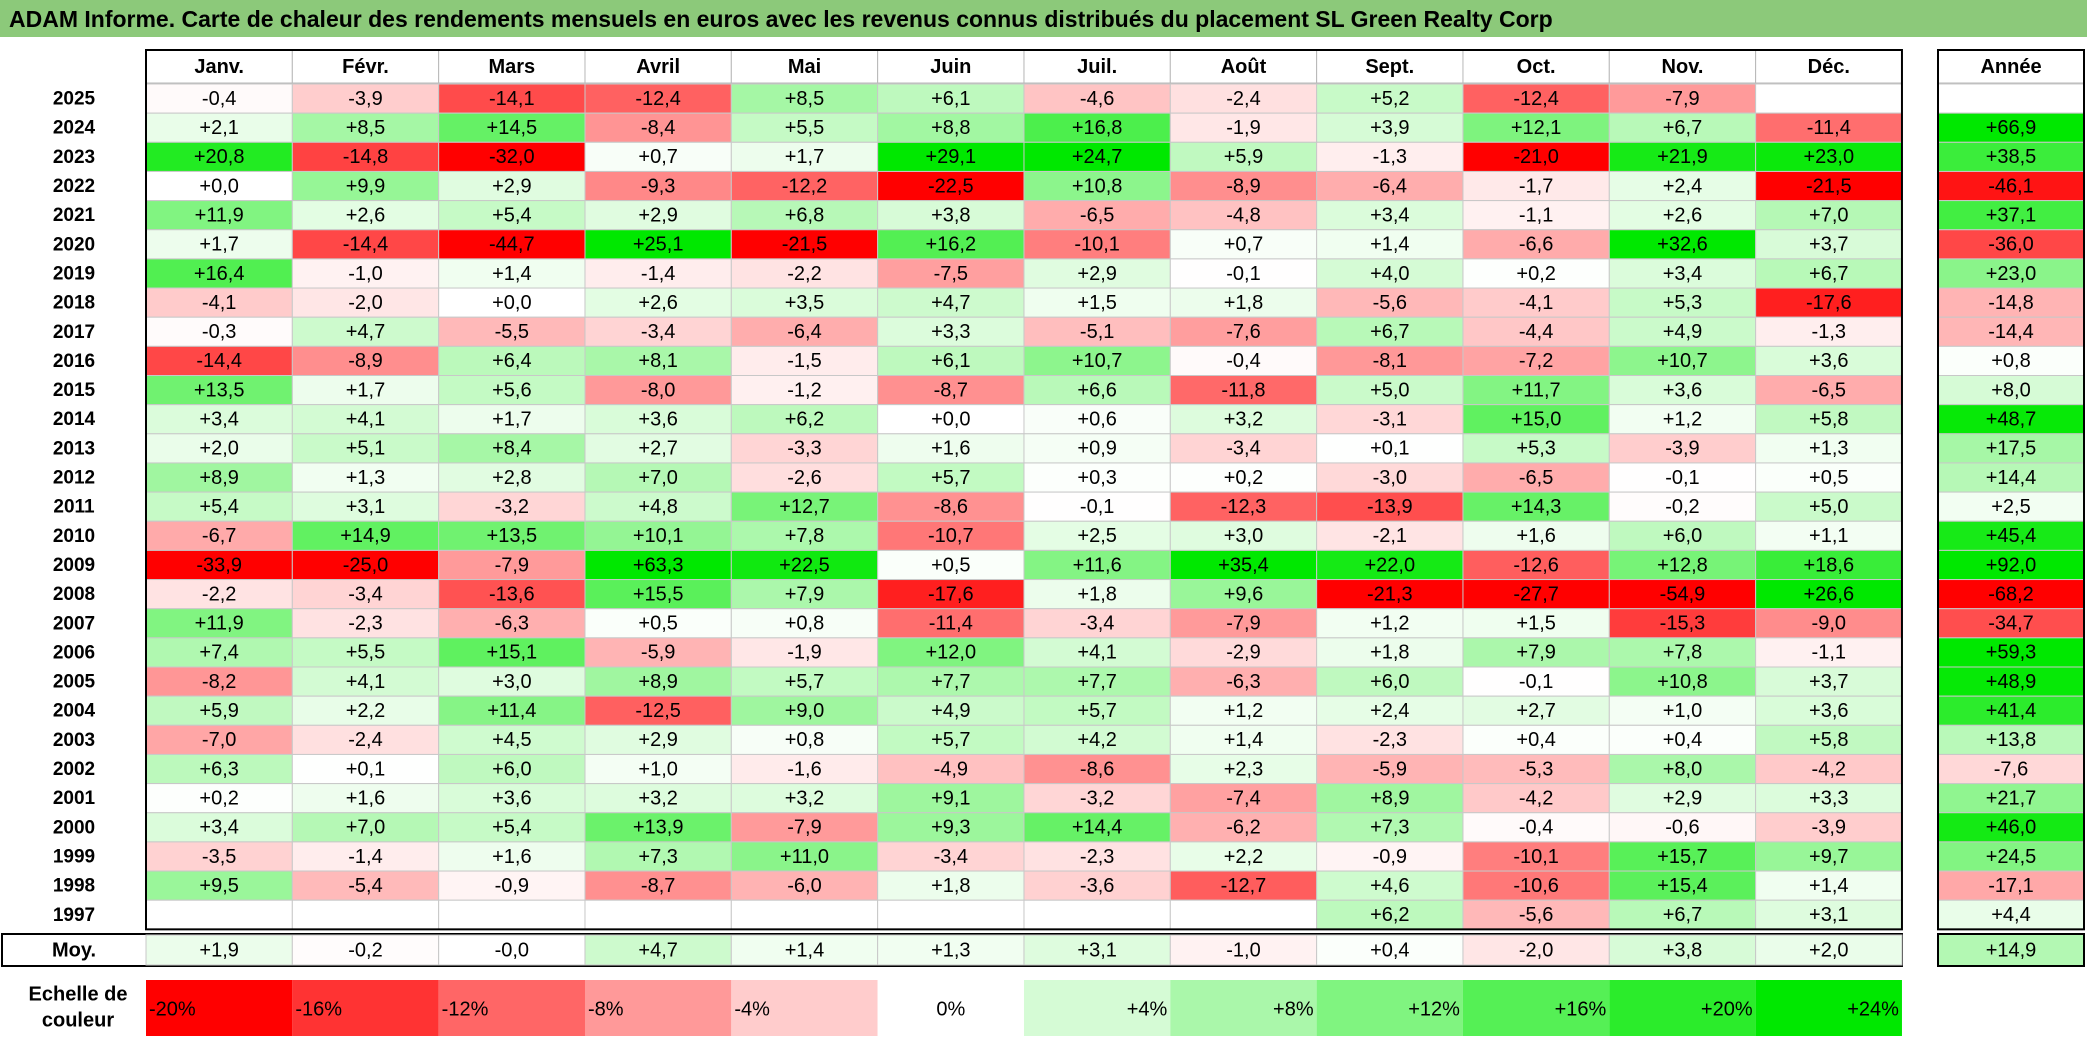  Describe the element at coordinates (1389, 128) in the screenshot. I see `heat-cell-value: +3,9` at that location.